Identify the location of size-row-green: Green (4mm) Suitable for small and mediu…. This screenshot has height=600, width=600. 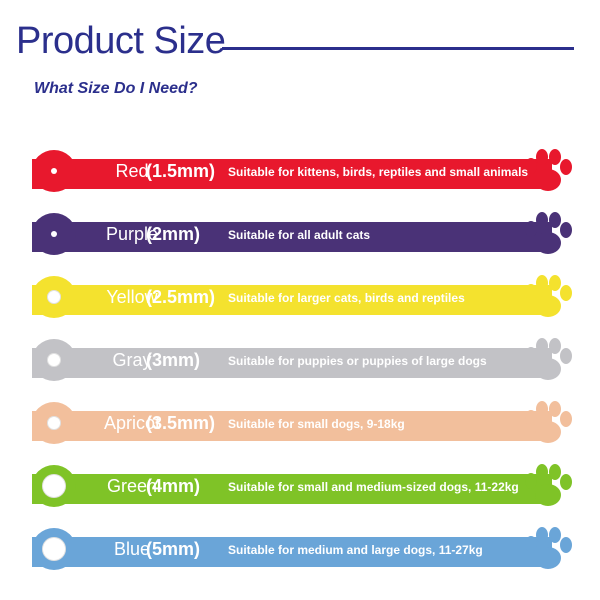
(302, 485).